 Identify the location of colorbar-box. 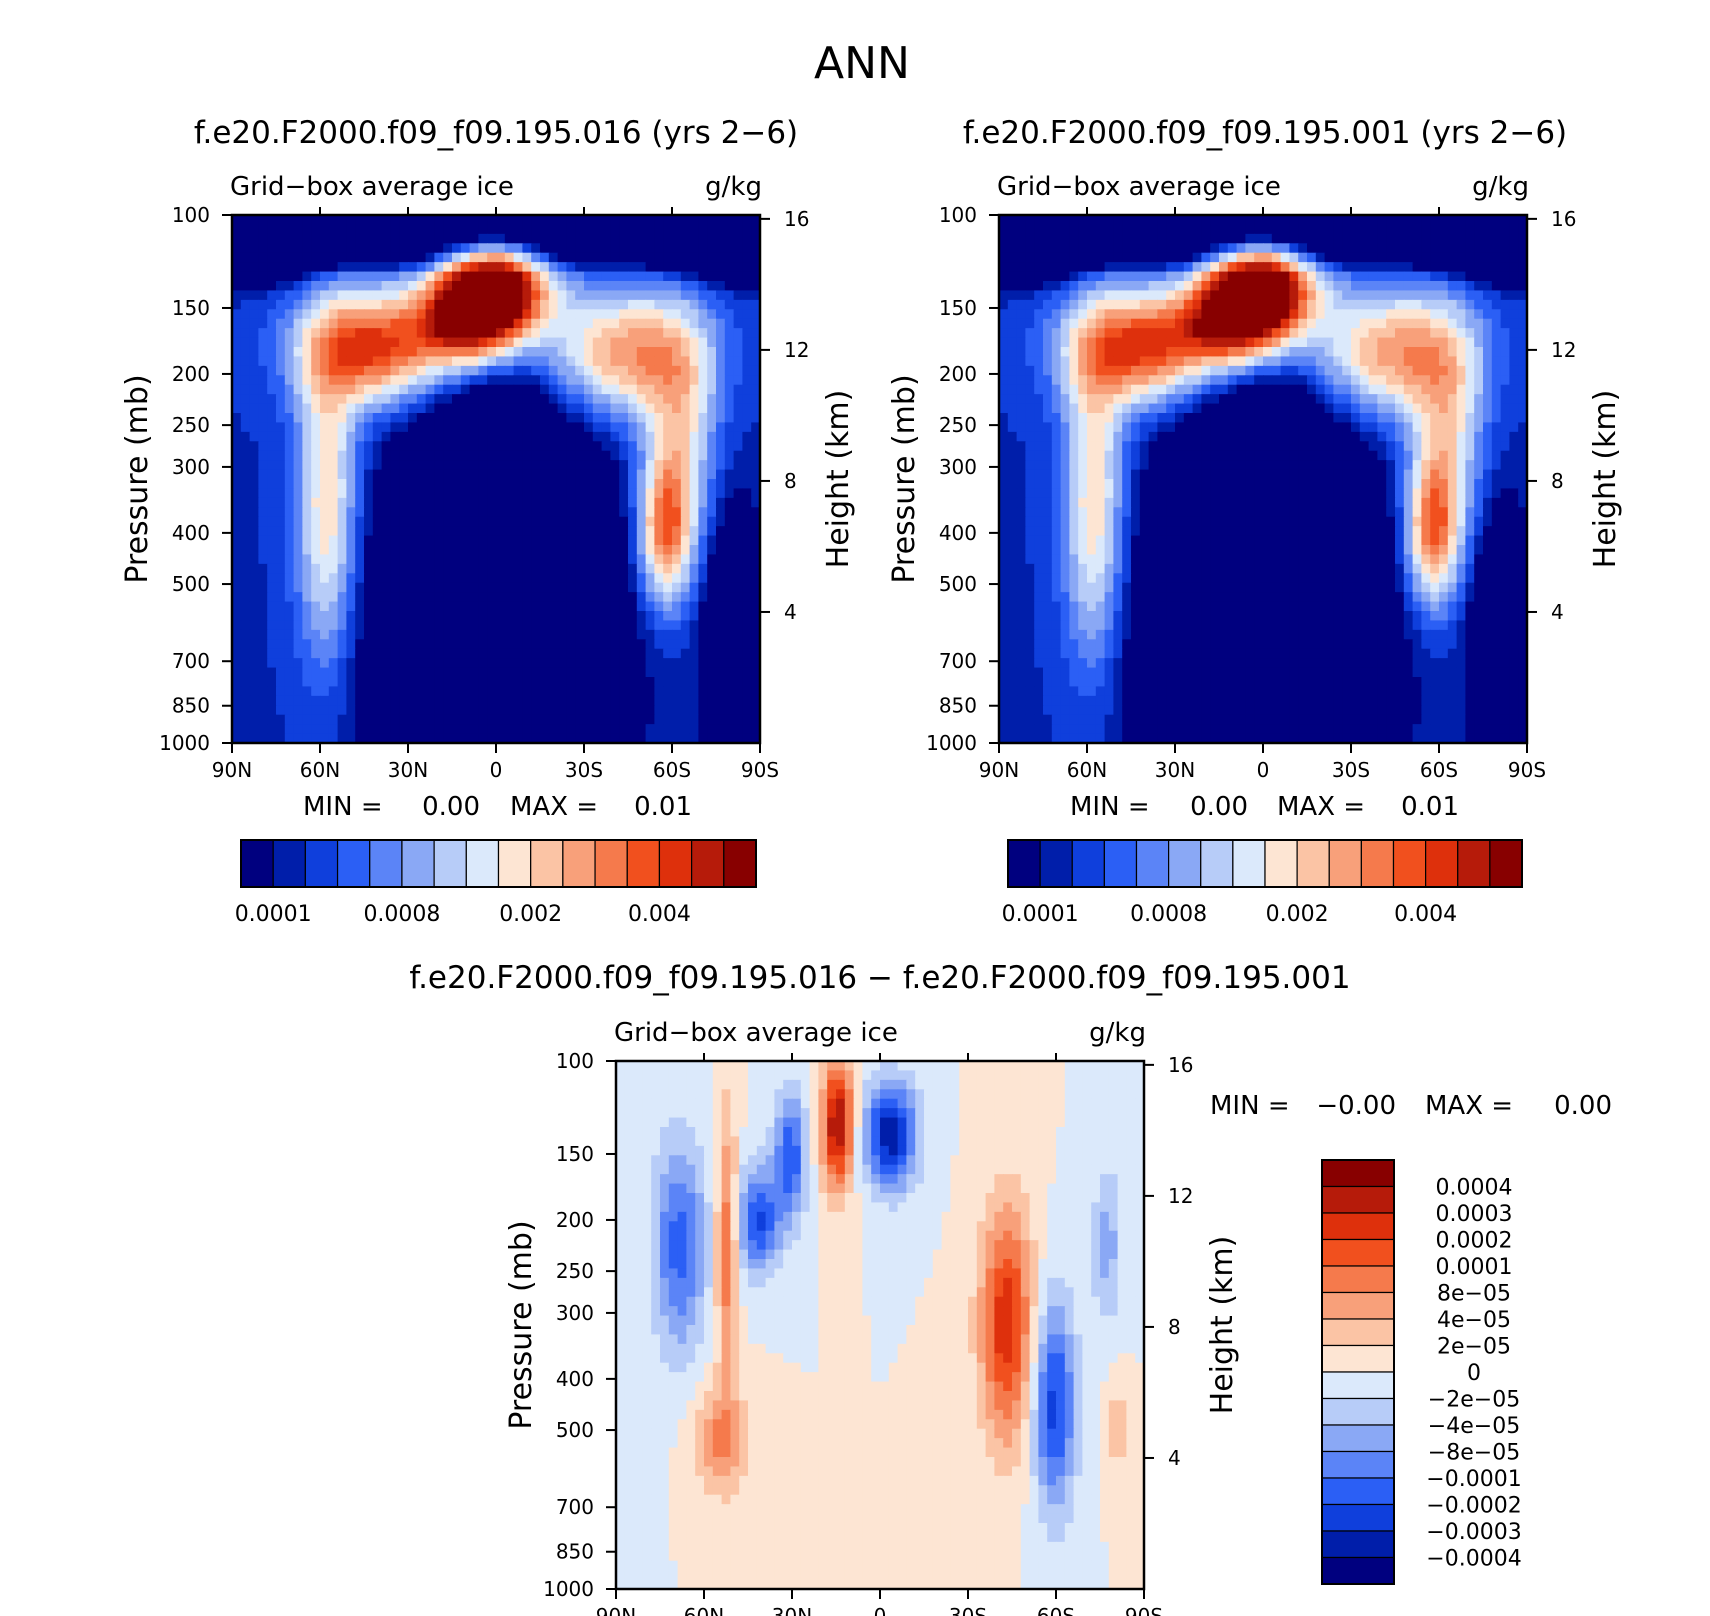
(514, 863).